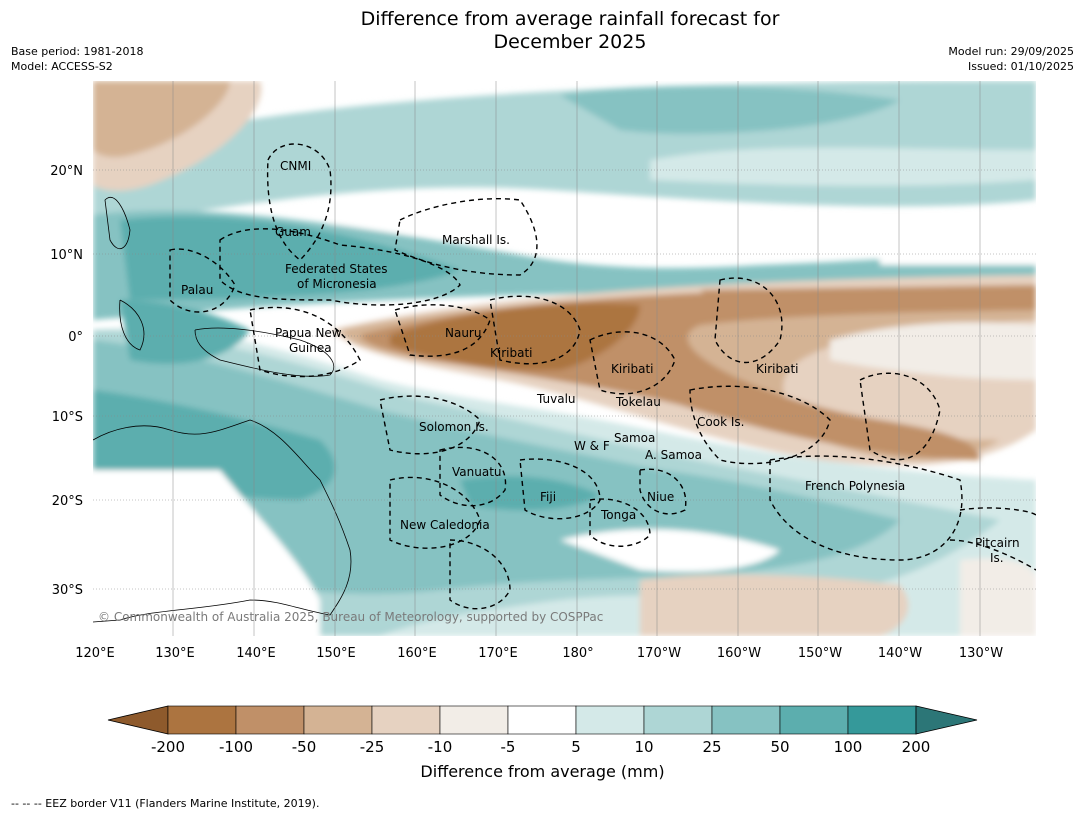  I want to click on label-fiji: Fiji, so click(548, 497).